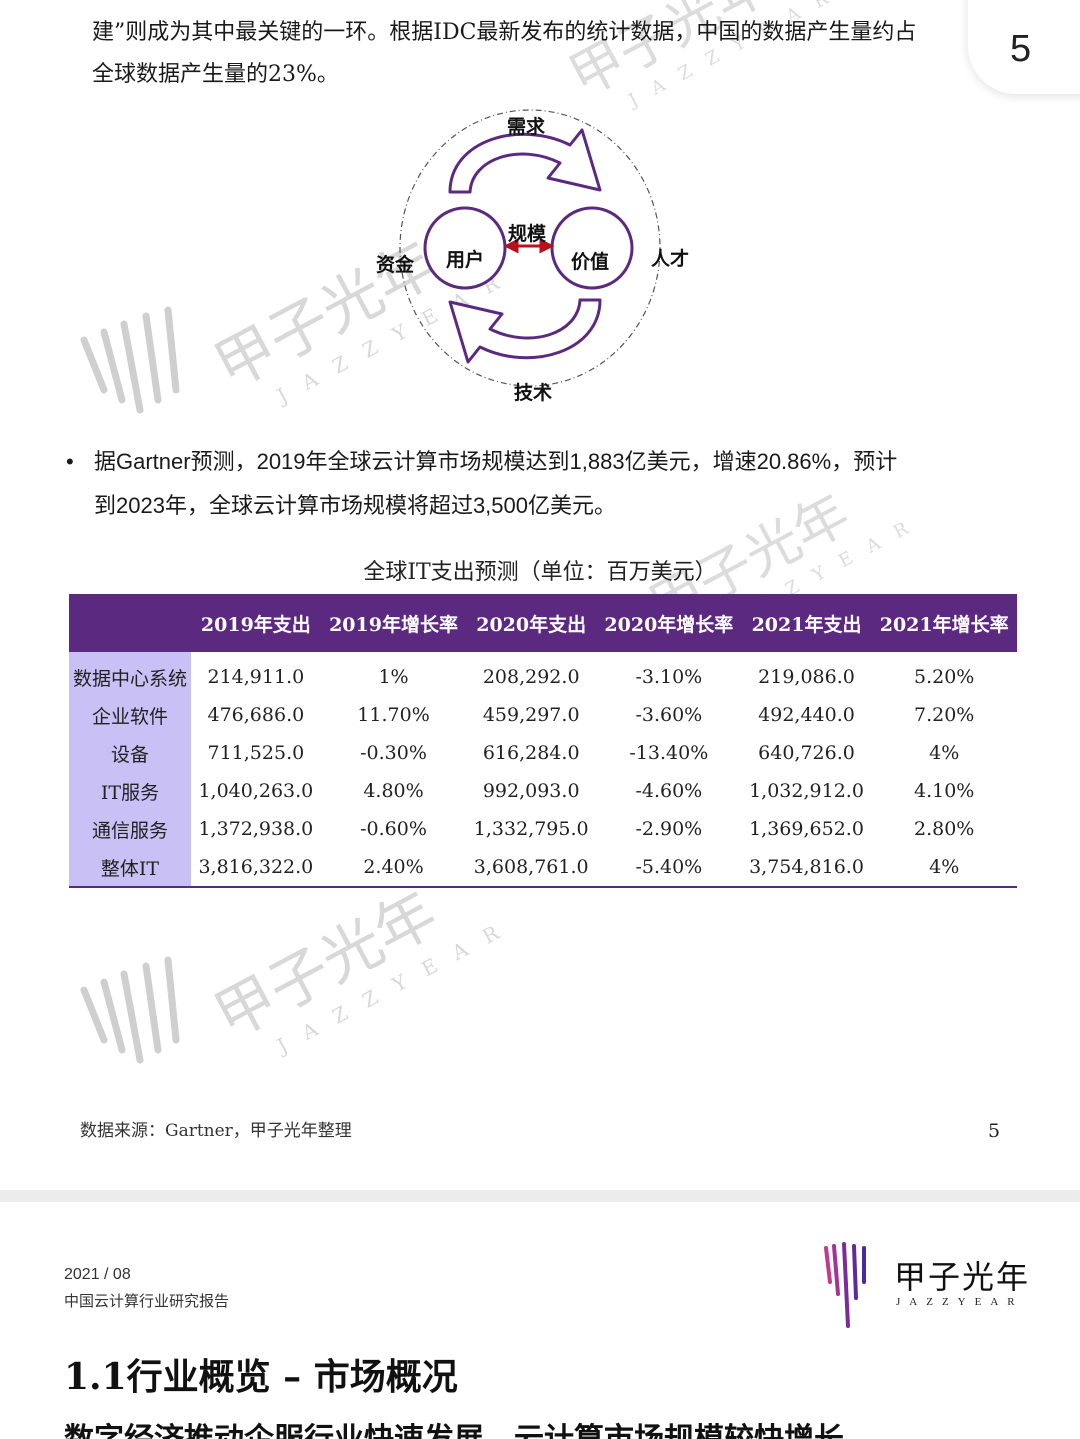 Image resolution: width=1080 pixels, height=1439 pixels. Describe the element at coordinates (256, 868) in the screenshot. I see `table-cell: 3,816,322.0` at that location.